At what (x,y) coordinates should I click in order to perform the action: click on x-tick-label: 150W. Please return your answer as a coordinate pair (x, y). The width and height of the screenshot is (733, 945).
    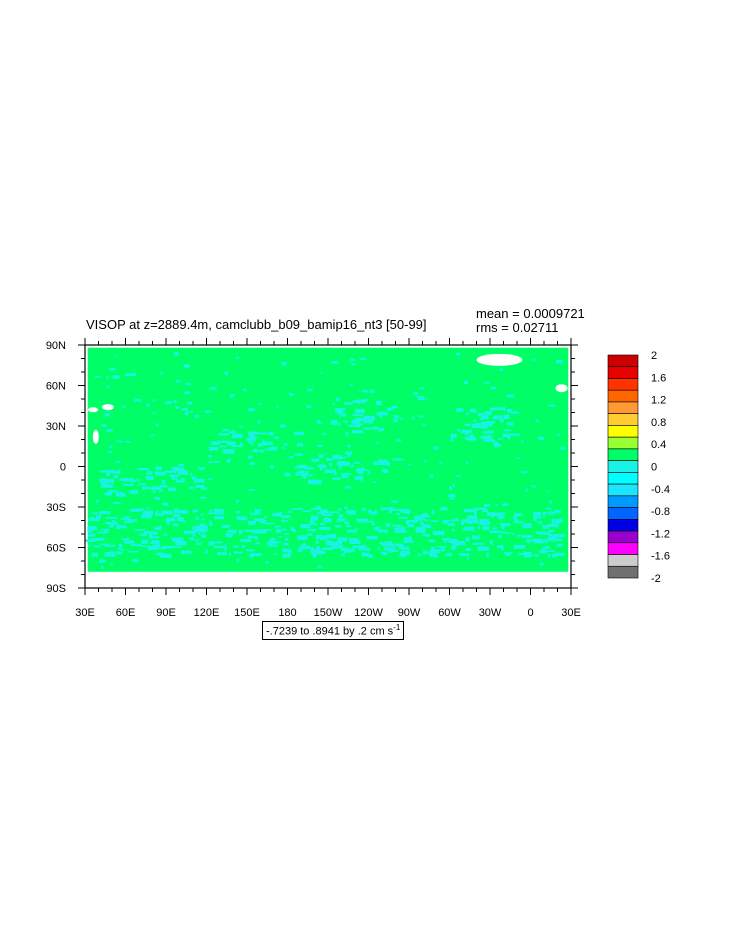
    Looking at the image, I should click on (328, 613).